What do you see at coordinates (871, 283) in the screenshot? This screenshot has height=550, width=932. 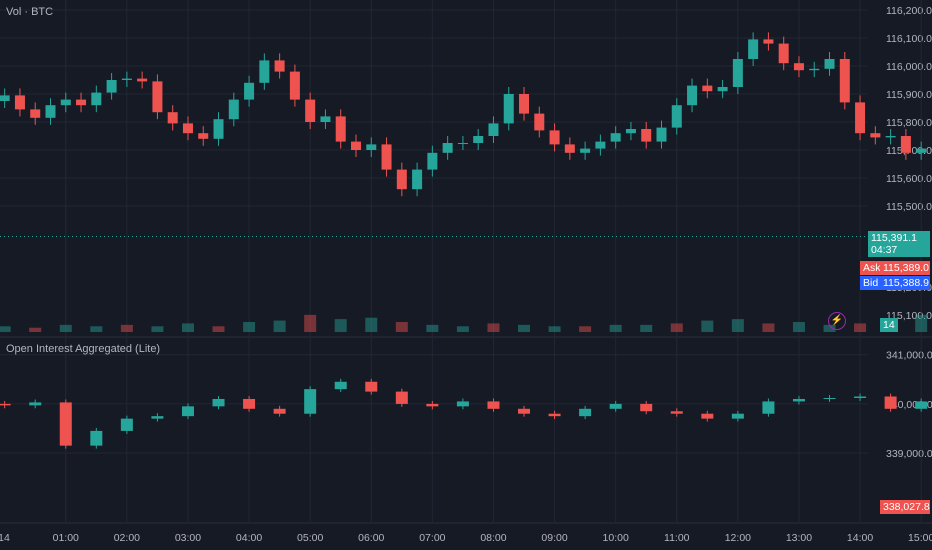 I see `bid-label-badge: Bid` at bounding box center [871, 283].